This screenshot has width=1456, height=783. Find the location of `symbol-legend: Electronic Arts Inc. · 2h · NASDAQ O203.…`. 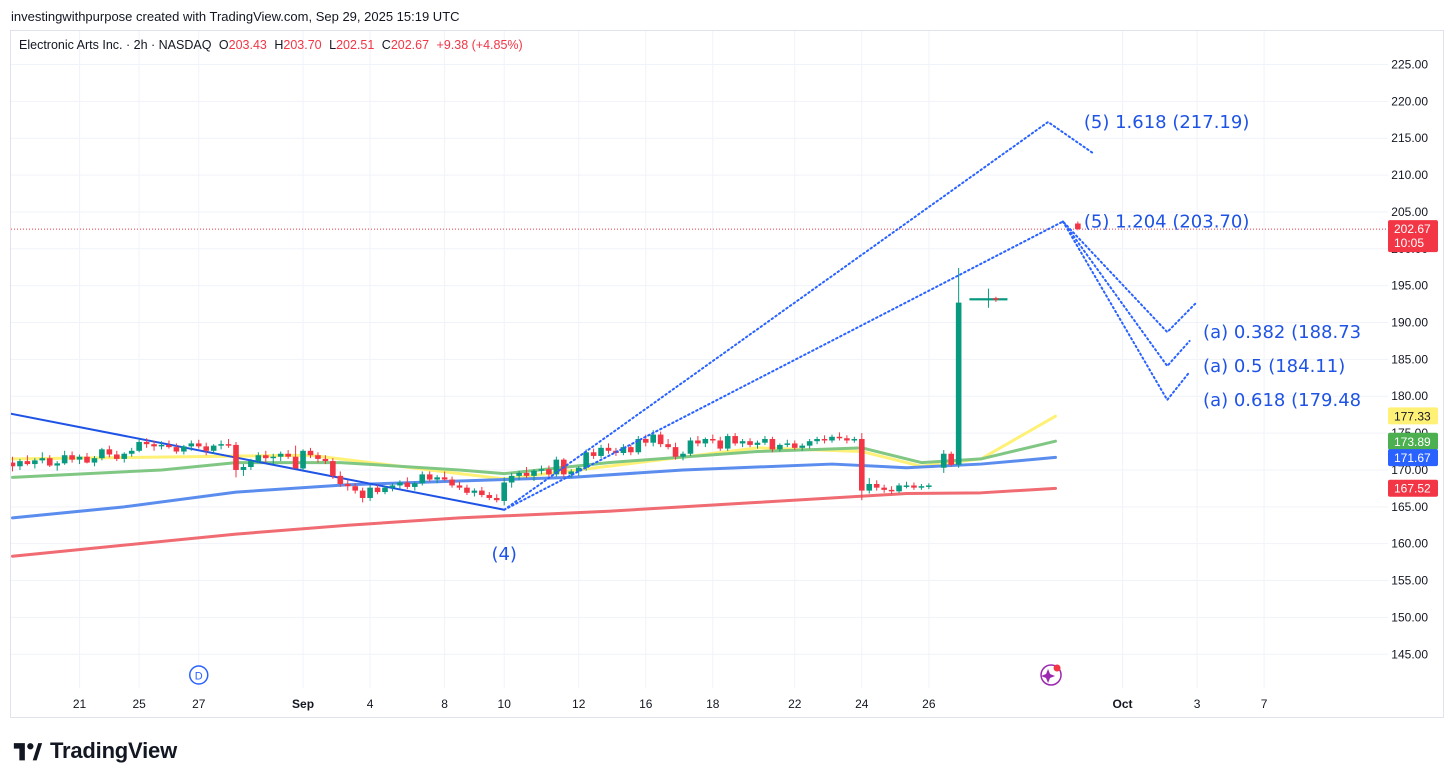

symbol-legend: Electronic Arts Inc. · 2h · NASDAQ O203.… is located at coordinates (271, 45).